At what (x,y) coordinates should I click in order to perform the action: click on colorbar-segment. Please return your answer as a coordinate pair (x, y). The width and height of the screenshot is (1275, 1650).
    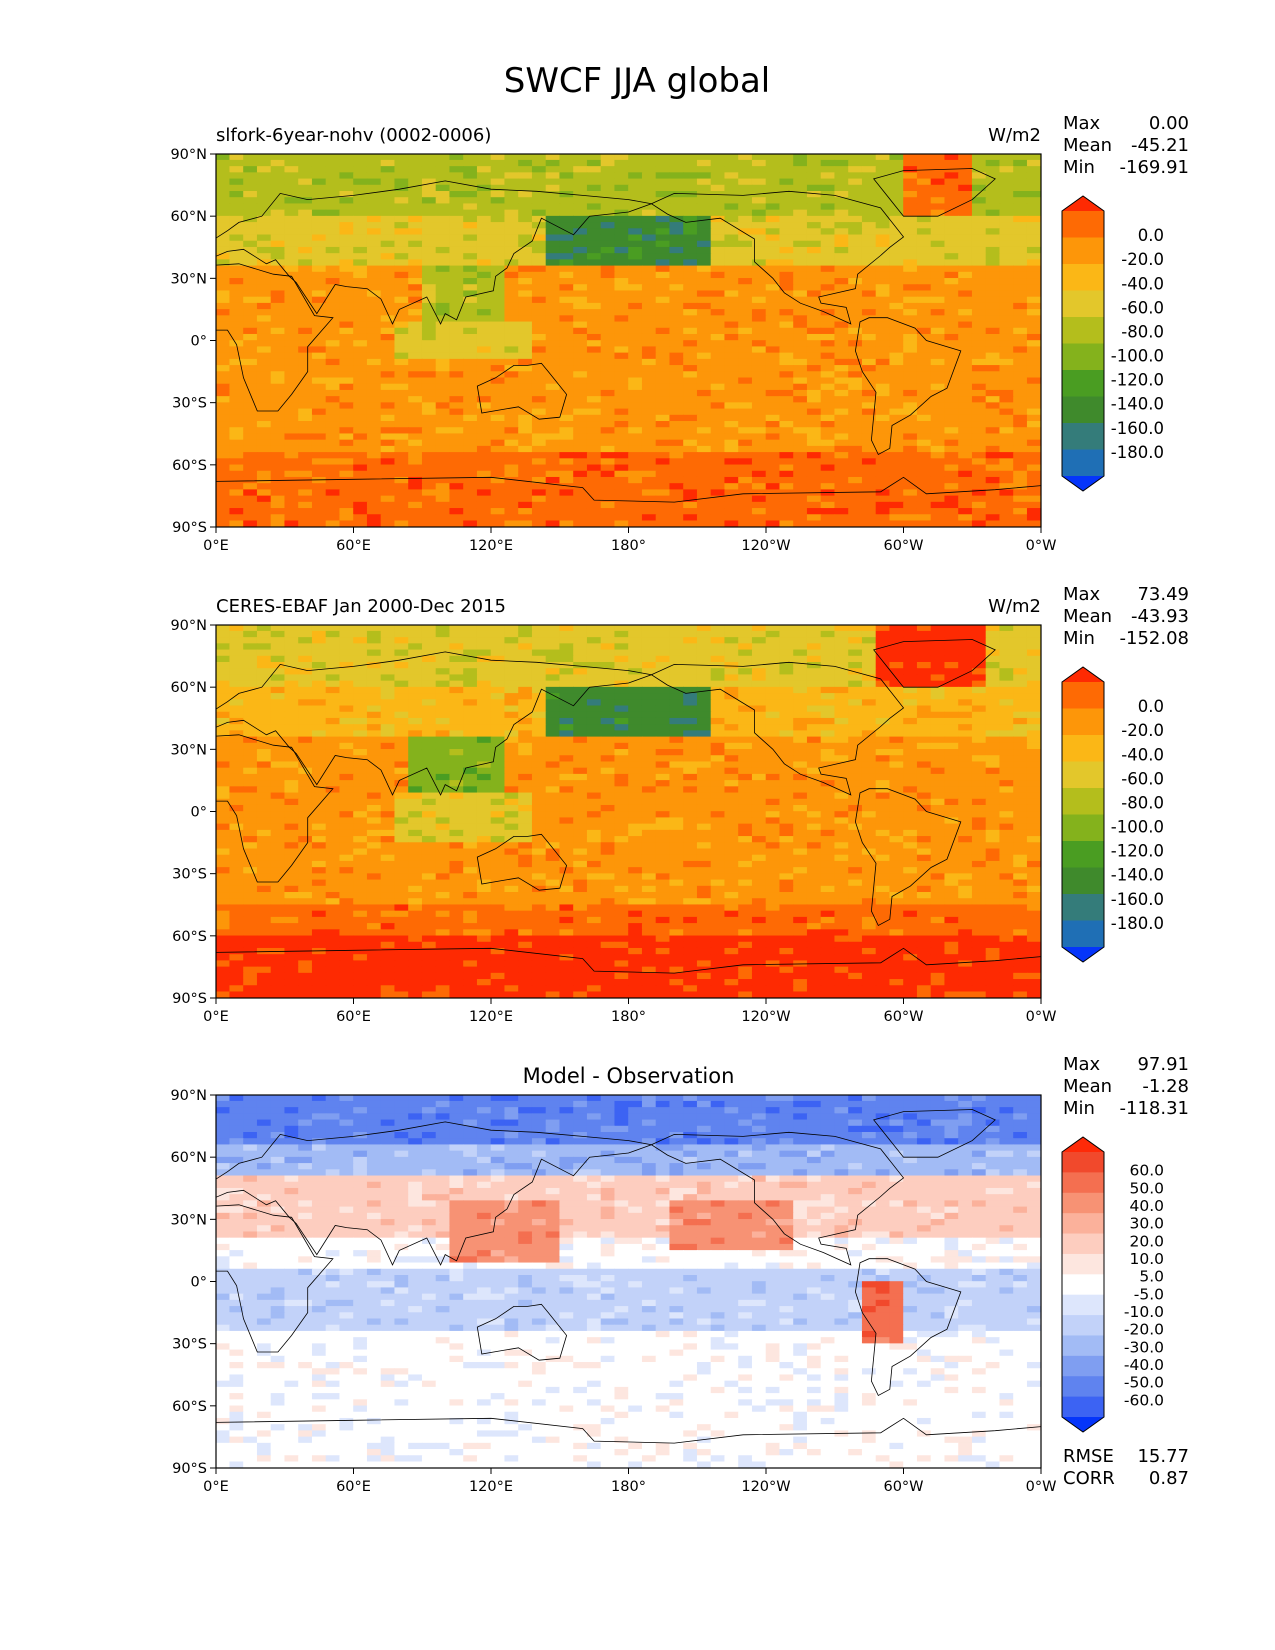
    Looking at the image, I should click on (1083, 410).